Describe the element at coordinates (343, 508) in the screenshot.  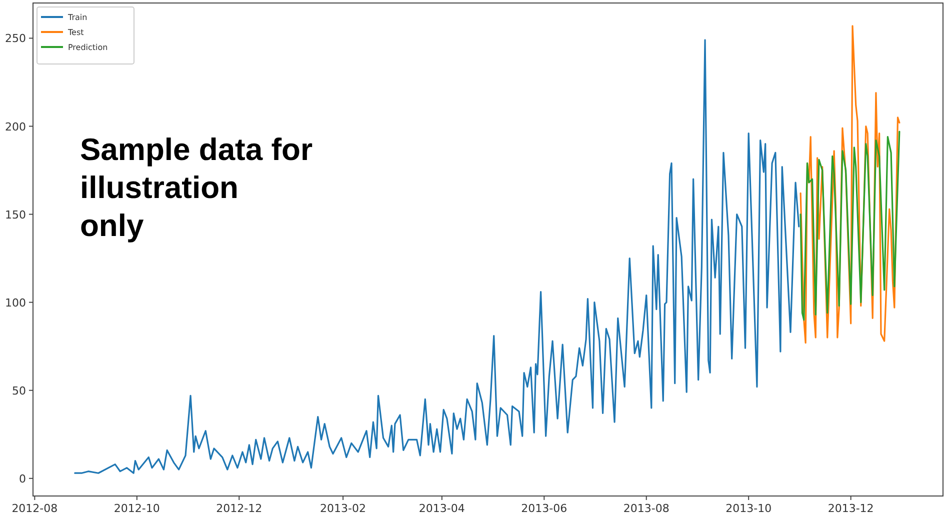
I see `x-tick-label: 2013-02` at that location.